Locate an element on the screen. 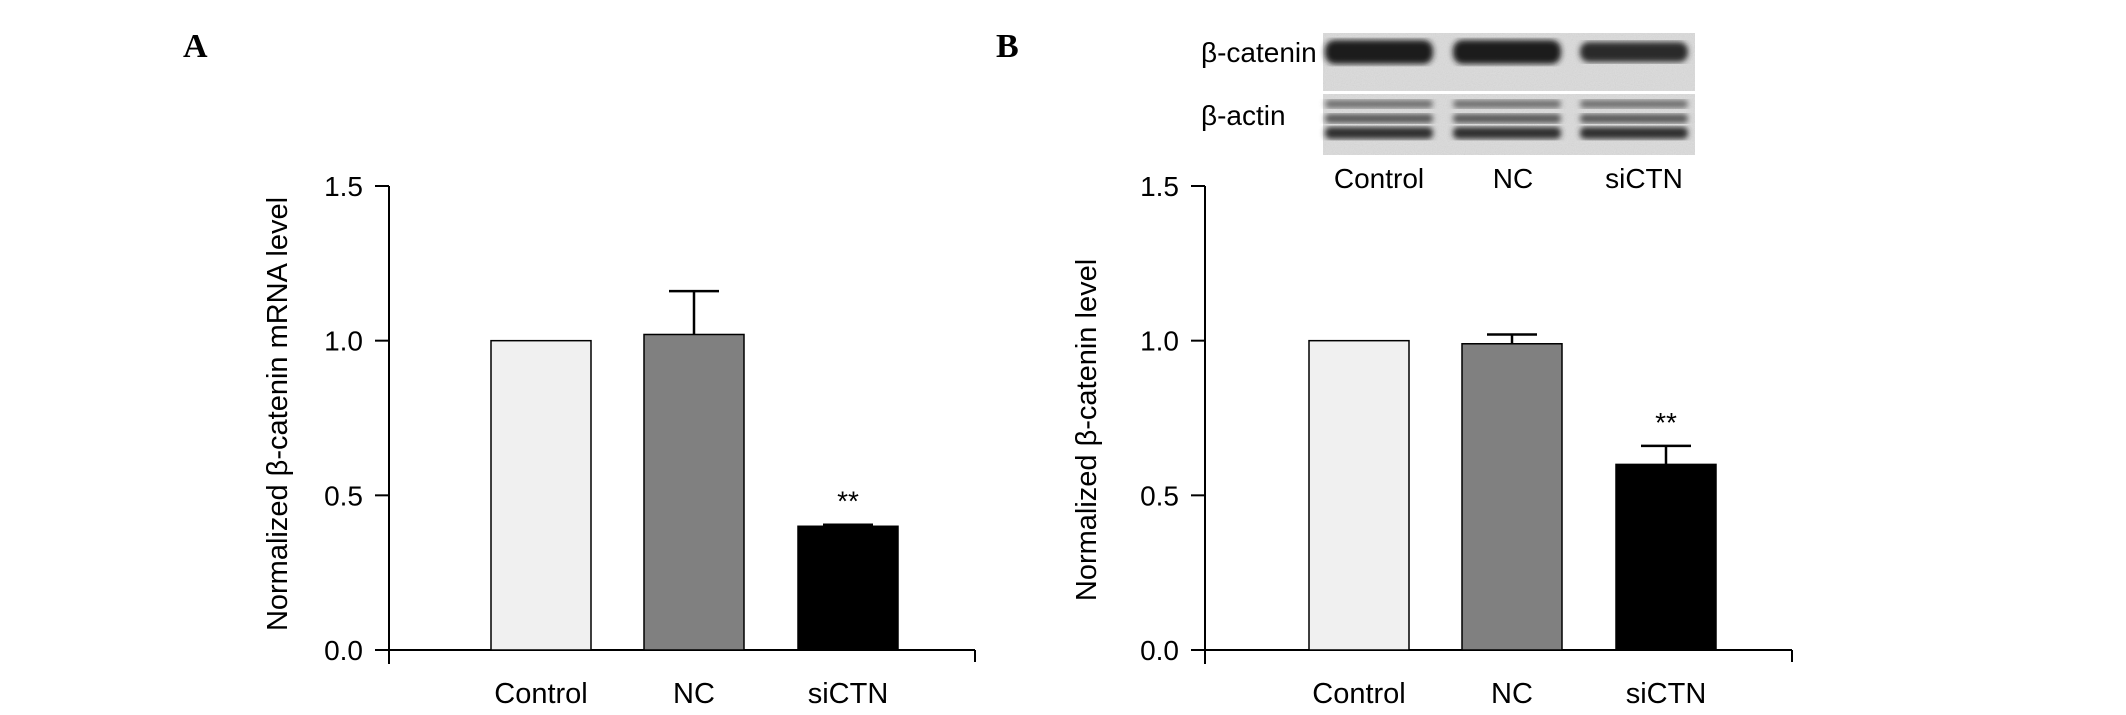 The image size is (2126, 715). western-blot: β-catenin β-actin Control NC siCTN is located at coordinates (1448, 113).